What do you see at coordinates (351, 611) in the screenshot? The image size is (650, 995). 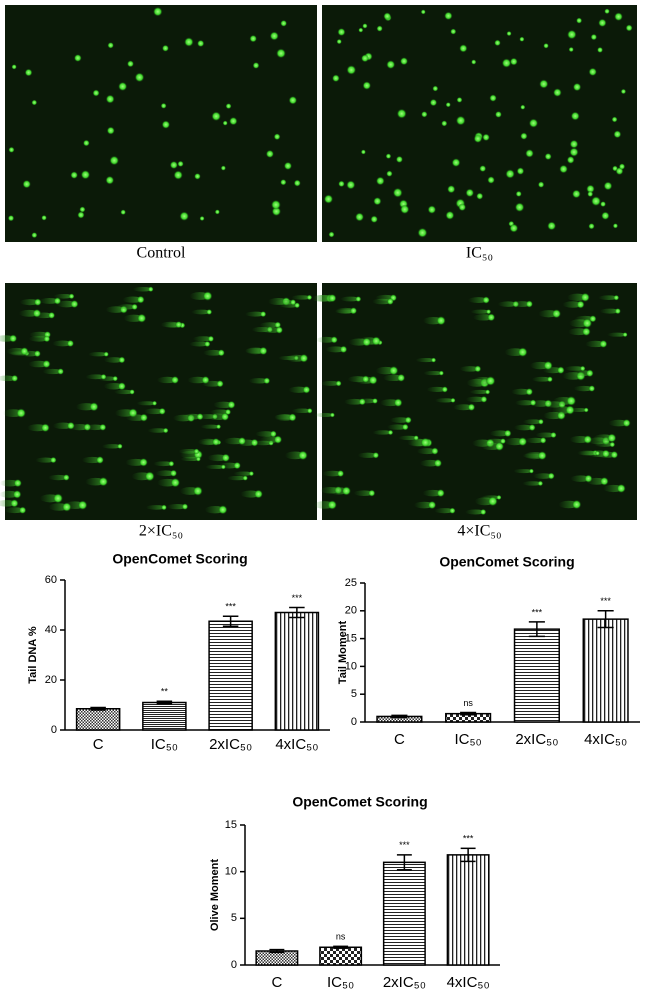 I see `y-tick-label: 20` at bounding box center [351, 611].